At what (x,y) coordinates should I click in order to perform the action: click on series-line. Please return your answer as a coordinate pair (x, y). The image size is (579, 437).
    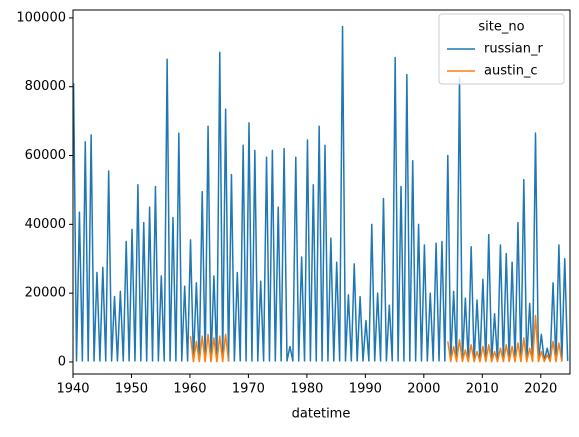
    Looking at the image, I should click on (376, 338).